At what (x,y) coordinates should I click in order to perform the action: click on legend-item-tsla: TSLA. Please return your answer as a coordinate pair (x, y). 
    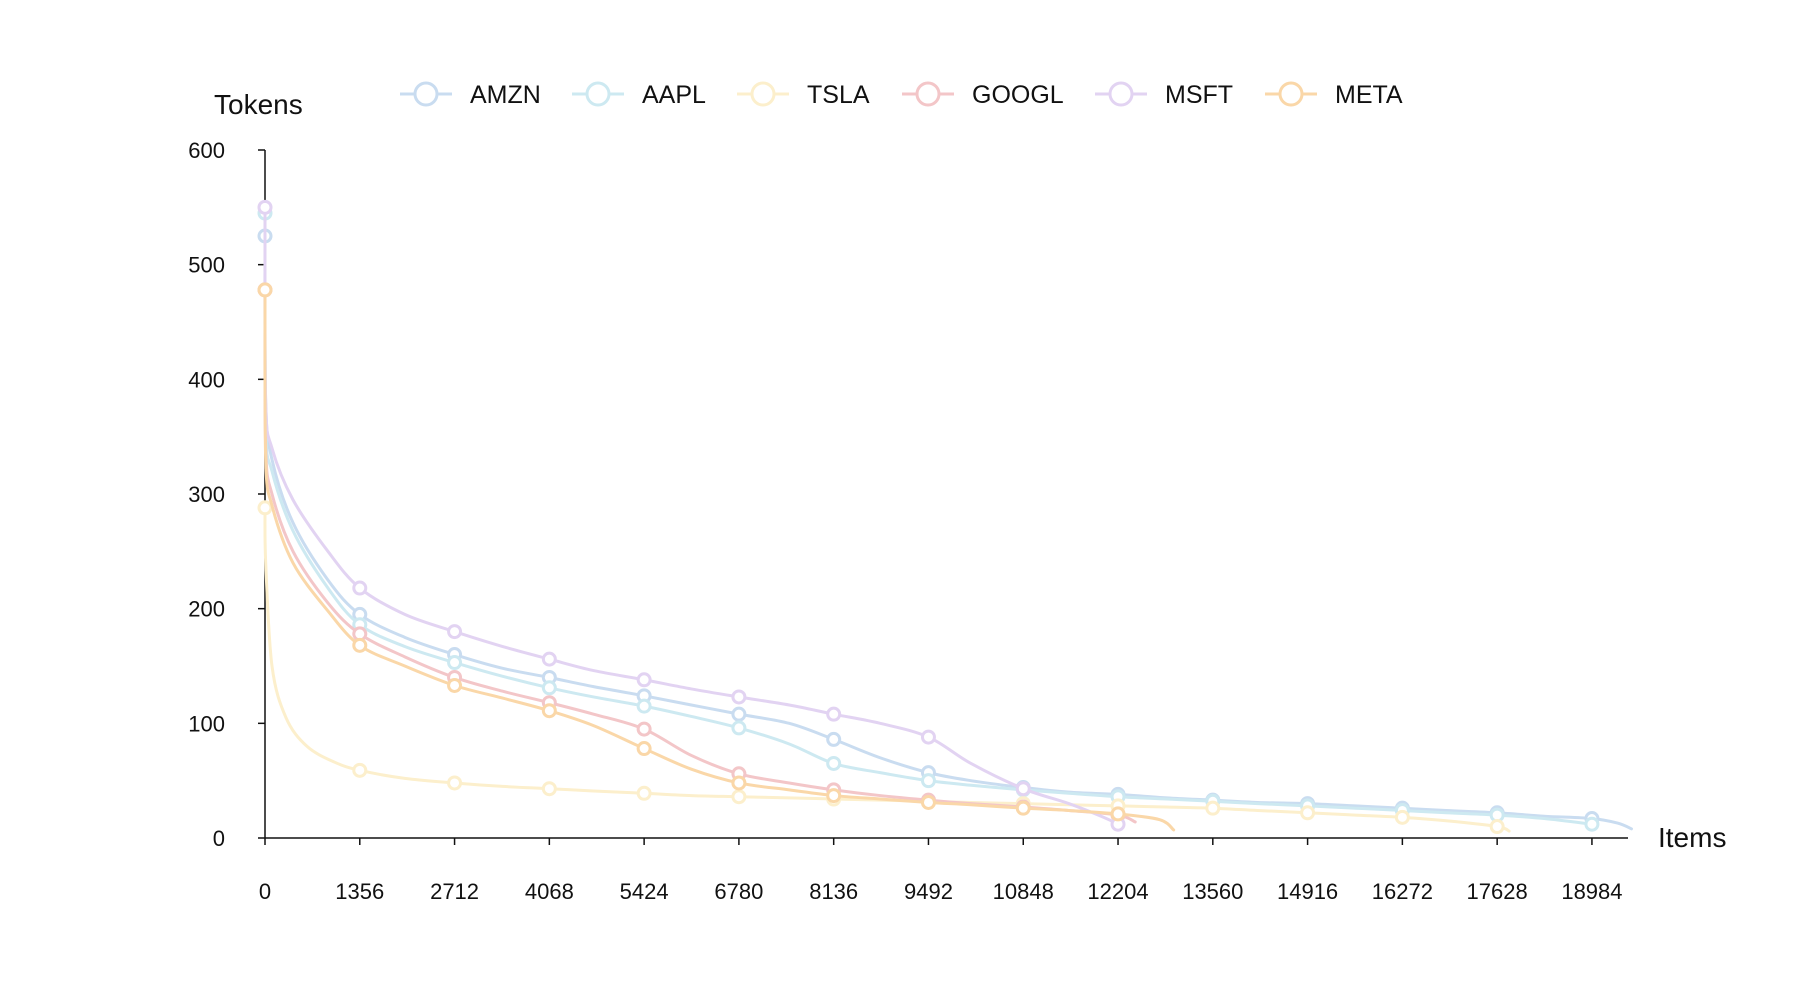
    Looking at the image, I should click on (803, 95).